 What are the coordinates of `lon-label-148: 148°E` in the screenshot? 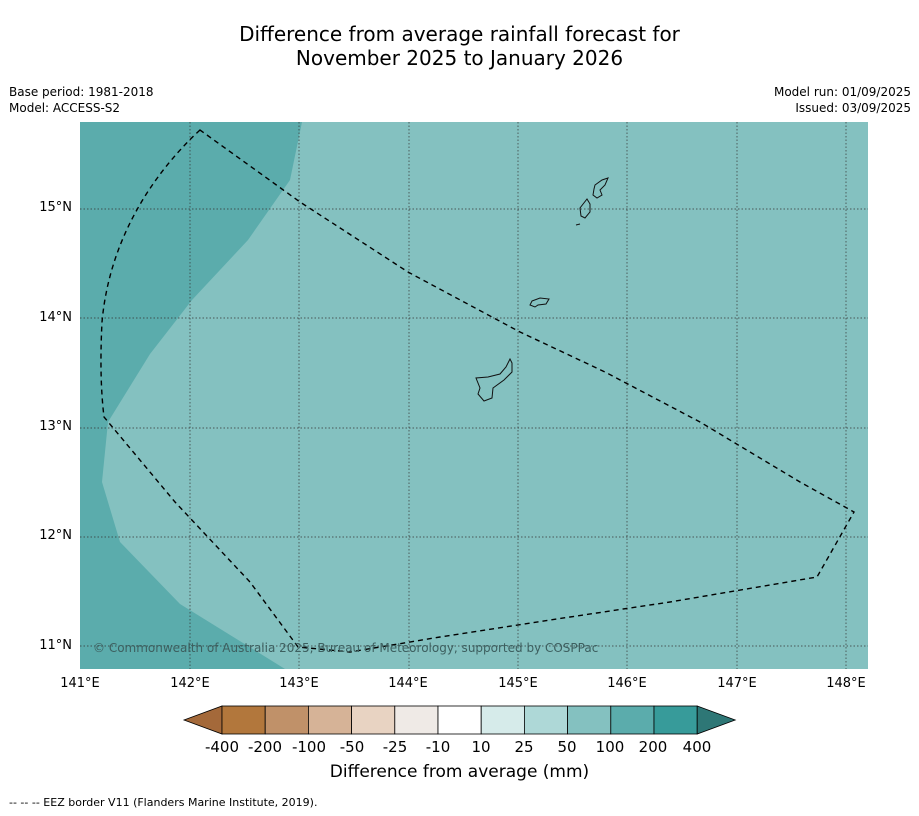 It's located at (846, 683).